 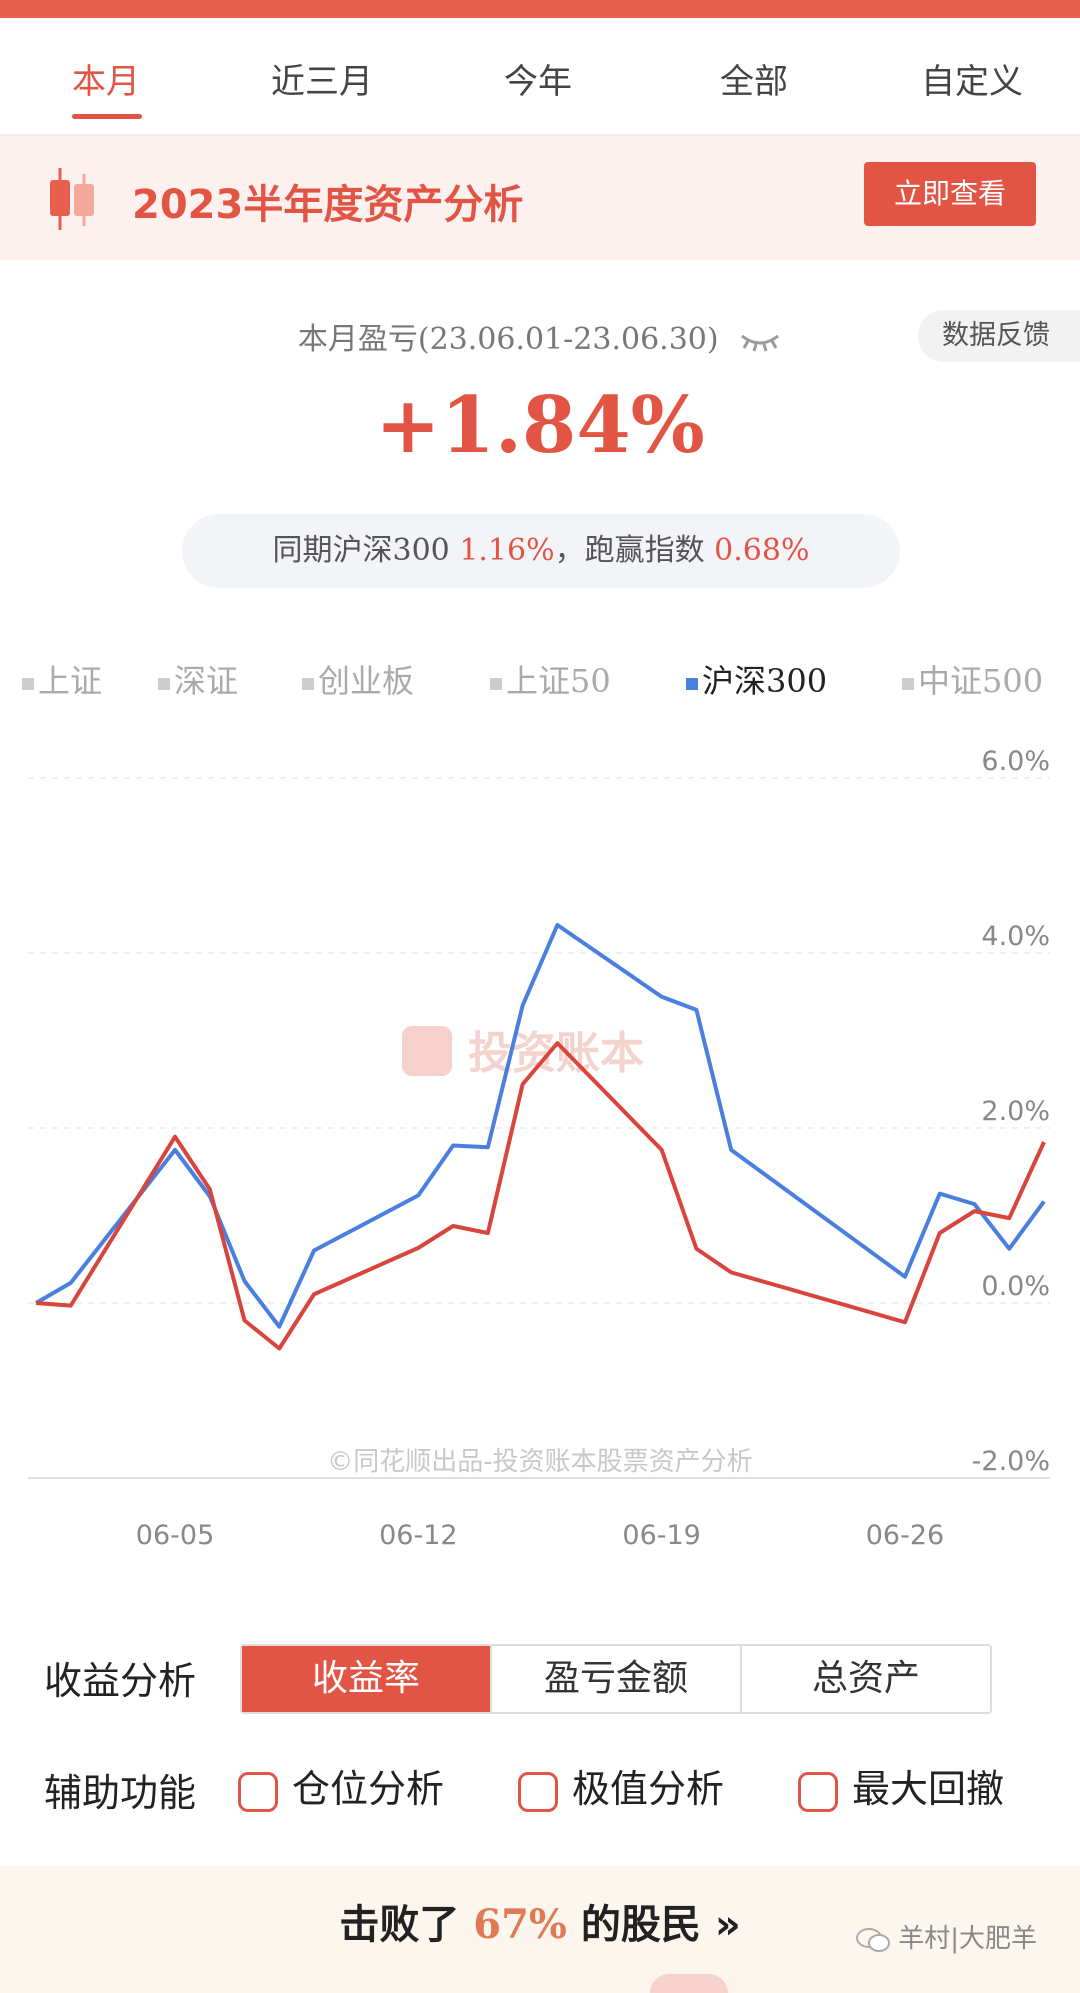 I want to click on period-tabs: 本月 近三月 今年 全部 自定义, so click(x=540, y=77).